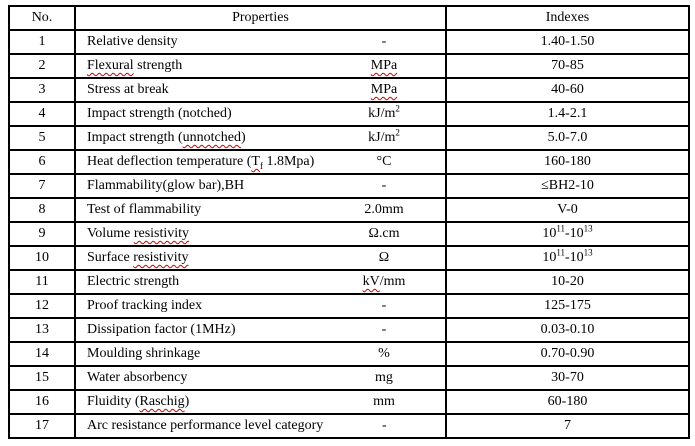 This screenshot has width=695, height=446. I want to click on table-row: 11 Electric strength kV/mm 10-20, so click(349, 282).